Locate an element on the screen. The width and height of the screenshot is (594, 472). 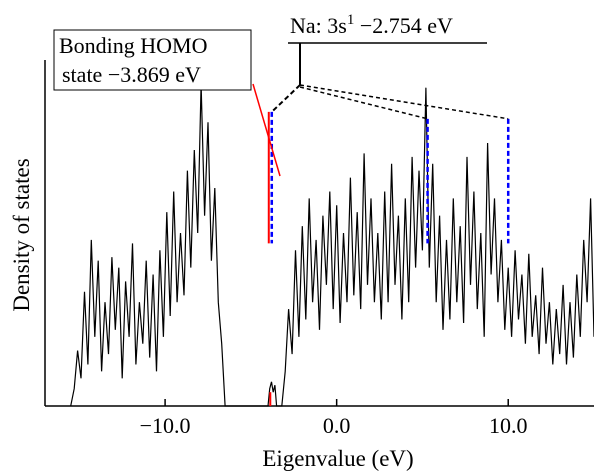
na-annotation-energy: −2.754 eV is located at coordinates (403, 25).